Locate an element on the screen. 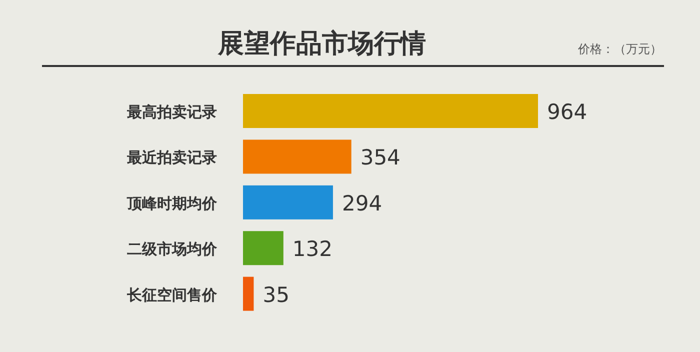  data-label: 35 is located at coordinates (276, 294).